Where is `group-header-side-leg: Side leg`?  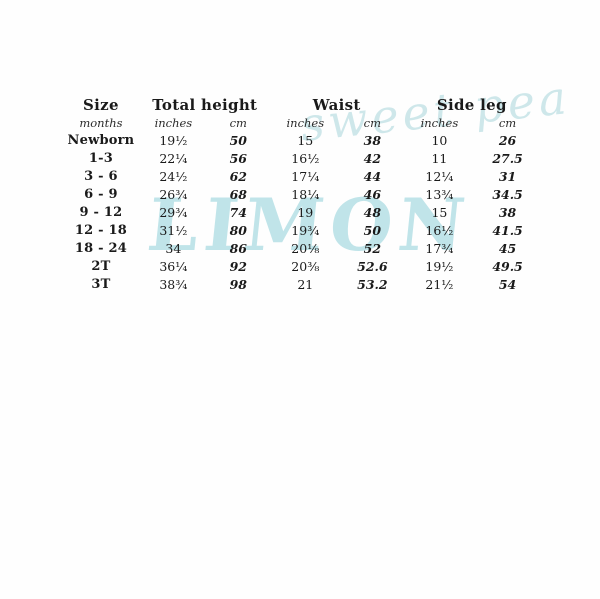
group-header-side-leg: Side leg is located at coordinates (471, 105).